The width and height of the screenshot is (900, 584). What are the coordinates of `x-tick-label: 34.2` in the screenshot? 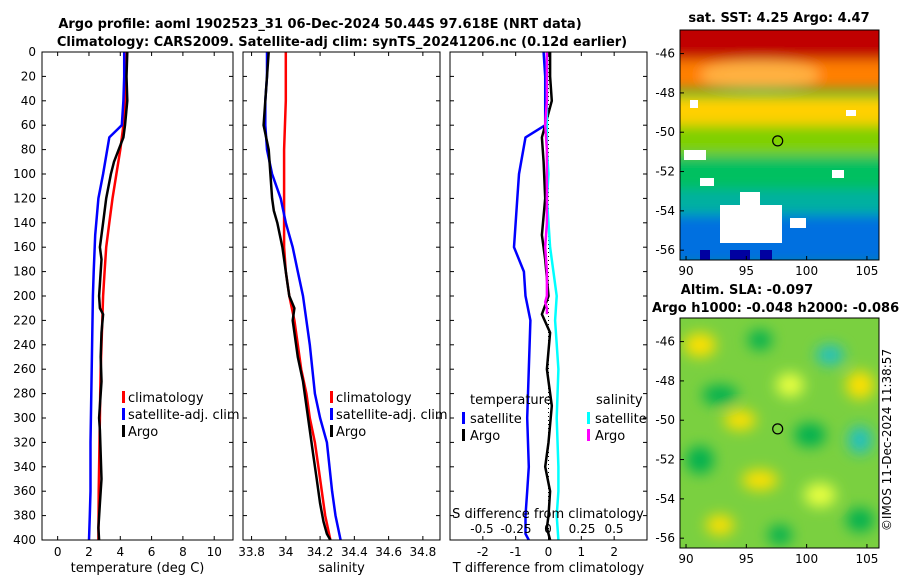 It's located at (320, 552).